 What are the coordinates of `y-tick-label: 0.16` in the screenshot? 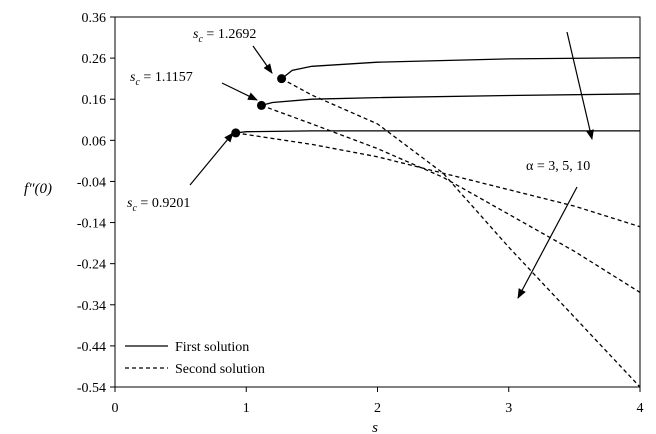 It's located at (94, 100).